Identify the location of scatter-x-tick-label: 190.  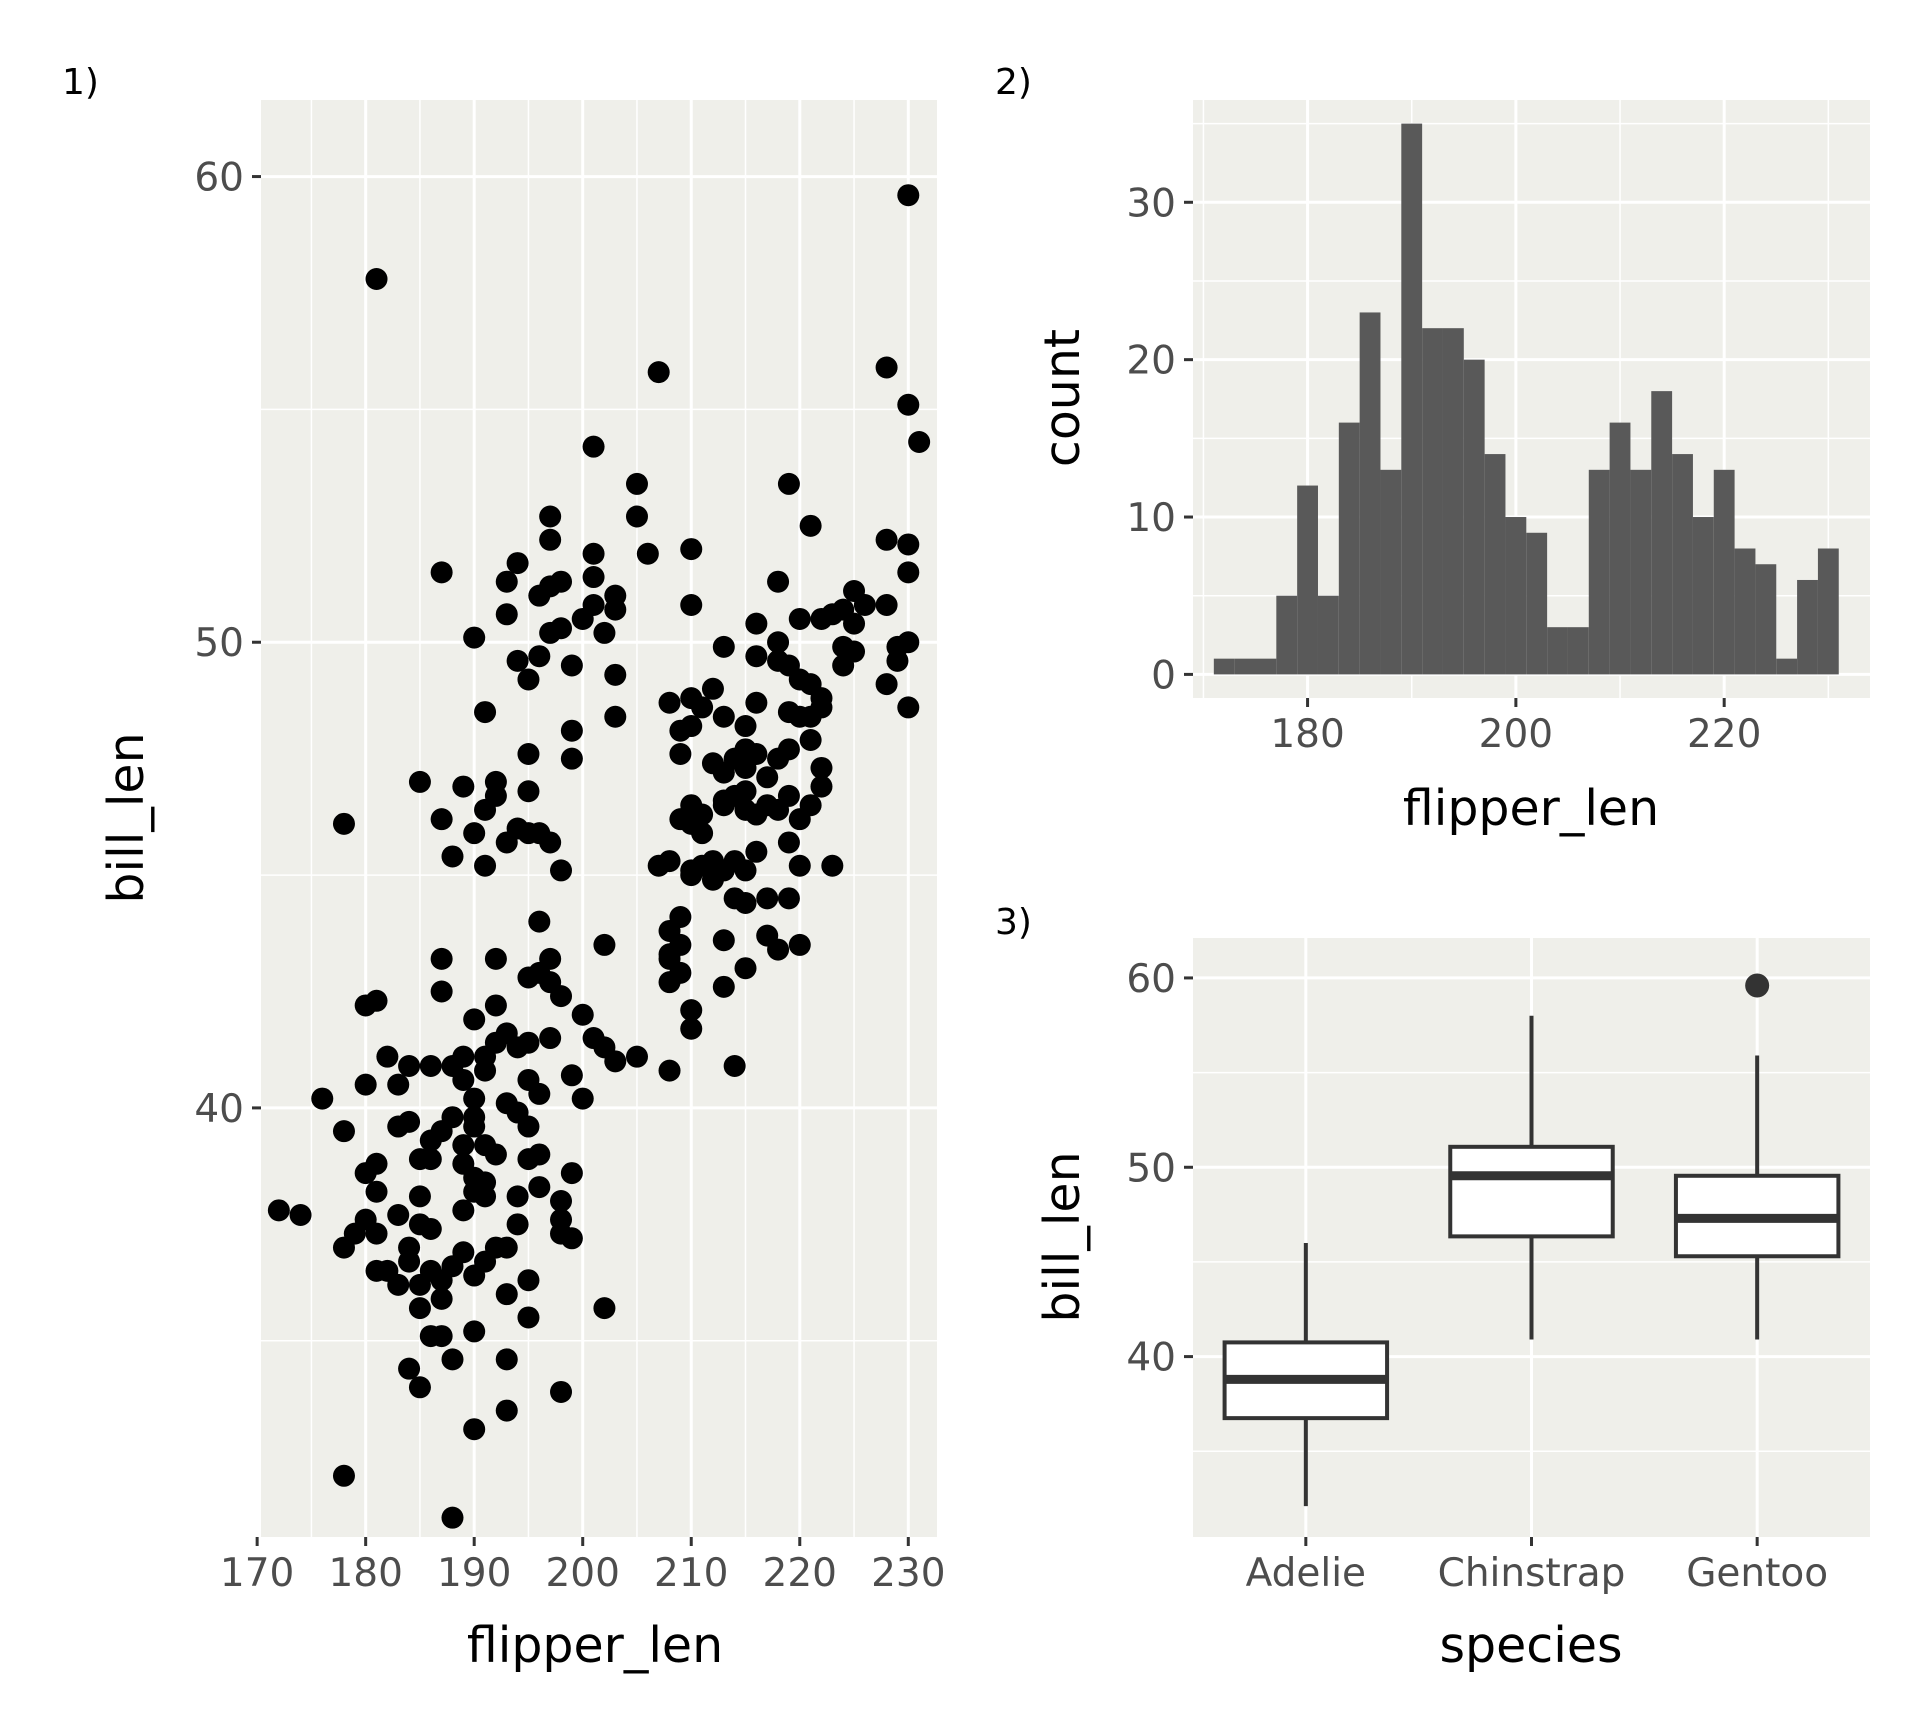
(474, 1573).